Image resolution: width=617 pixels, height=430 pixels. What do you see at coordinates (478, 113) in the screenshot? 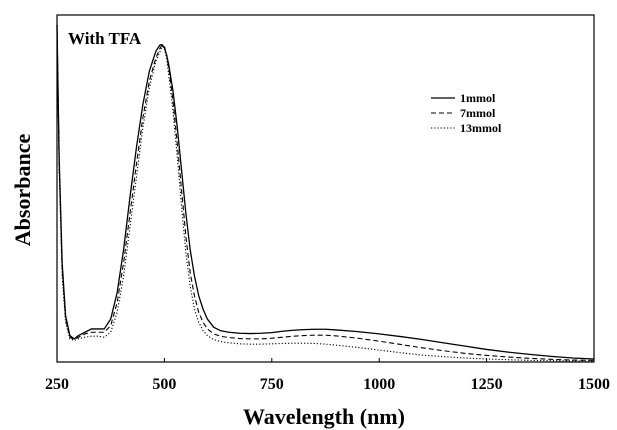
I see `legend-label: 7mmol` at bounding box center [478, 113].